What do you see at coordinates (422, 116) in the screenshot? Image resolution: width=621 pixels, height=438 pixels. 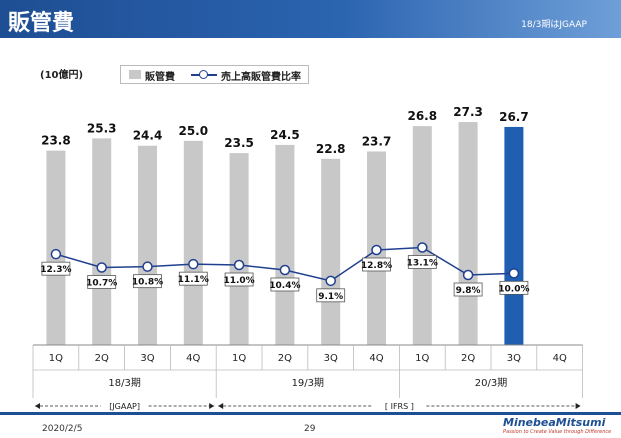 I see `bar-value-label: 26.8` at bounding box center [422, 116].